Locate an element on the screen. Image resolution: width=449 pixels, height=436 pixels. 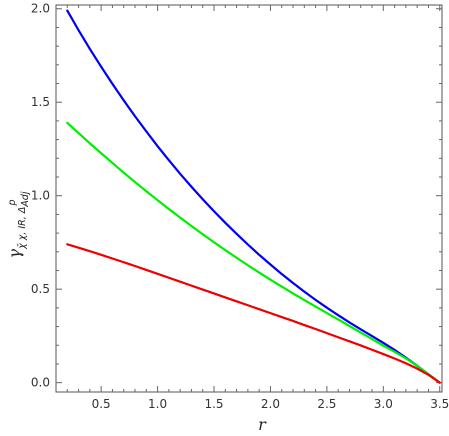
svg-text: γχ̄ χ, IR, ΔAdjp is located at coordinates (18, 224).